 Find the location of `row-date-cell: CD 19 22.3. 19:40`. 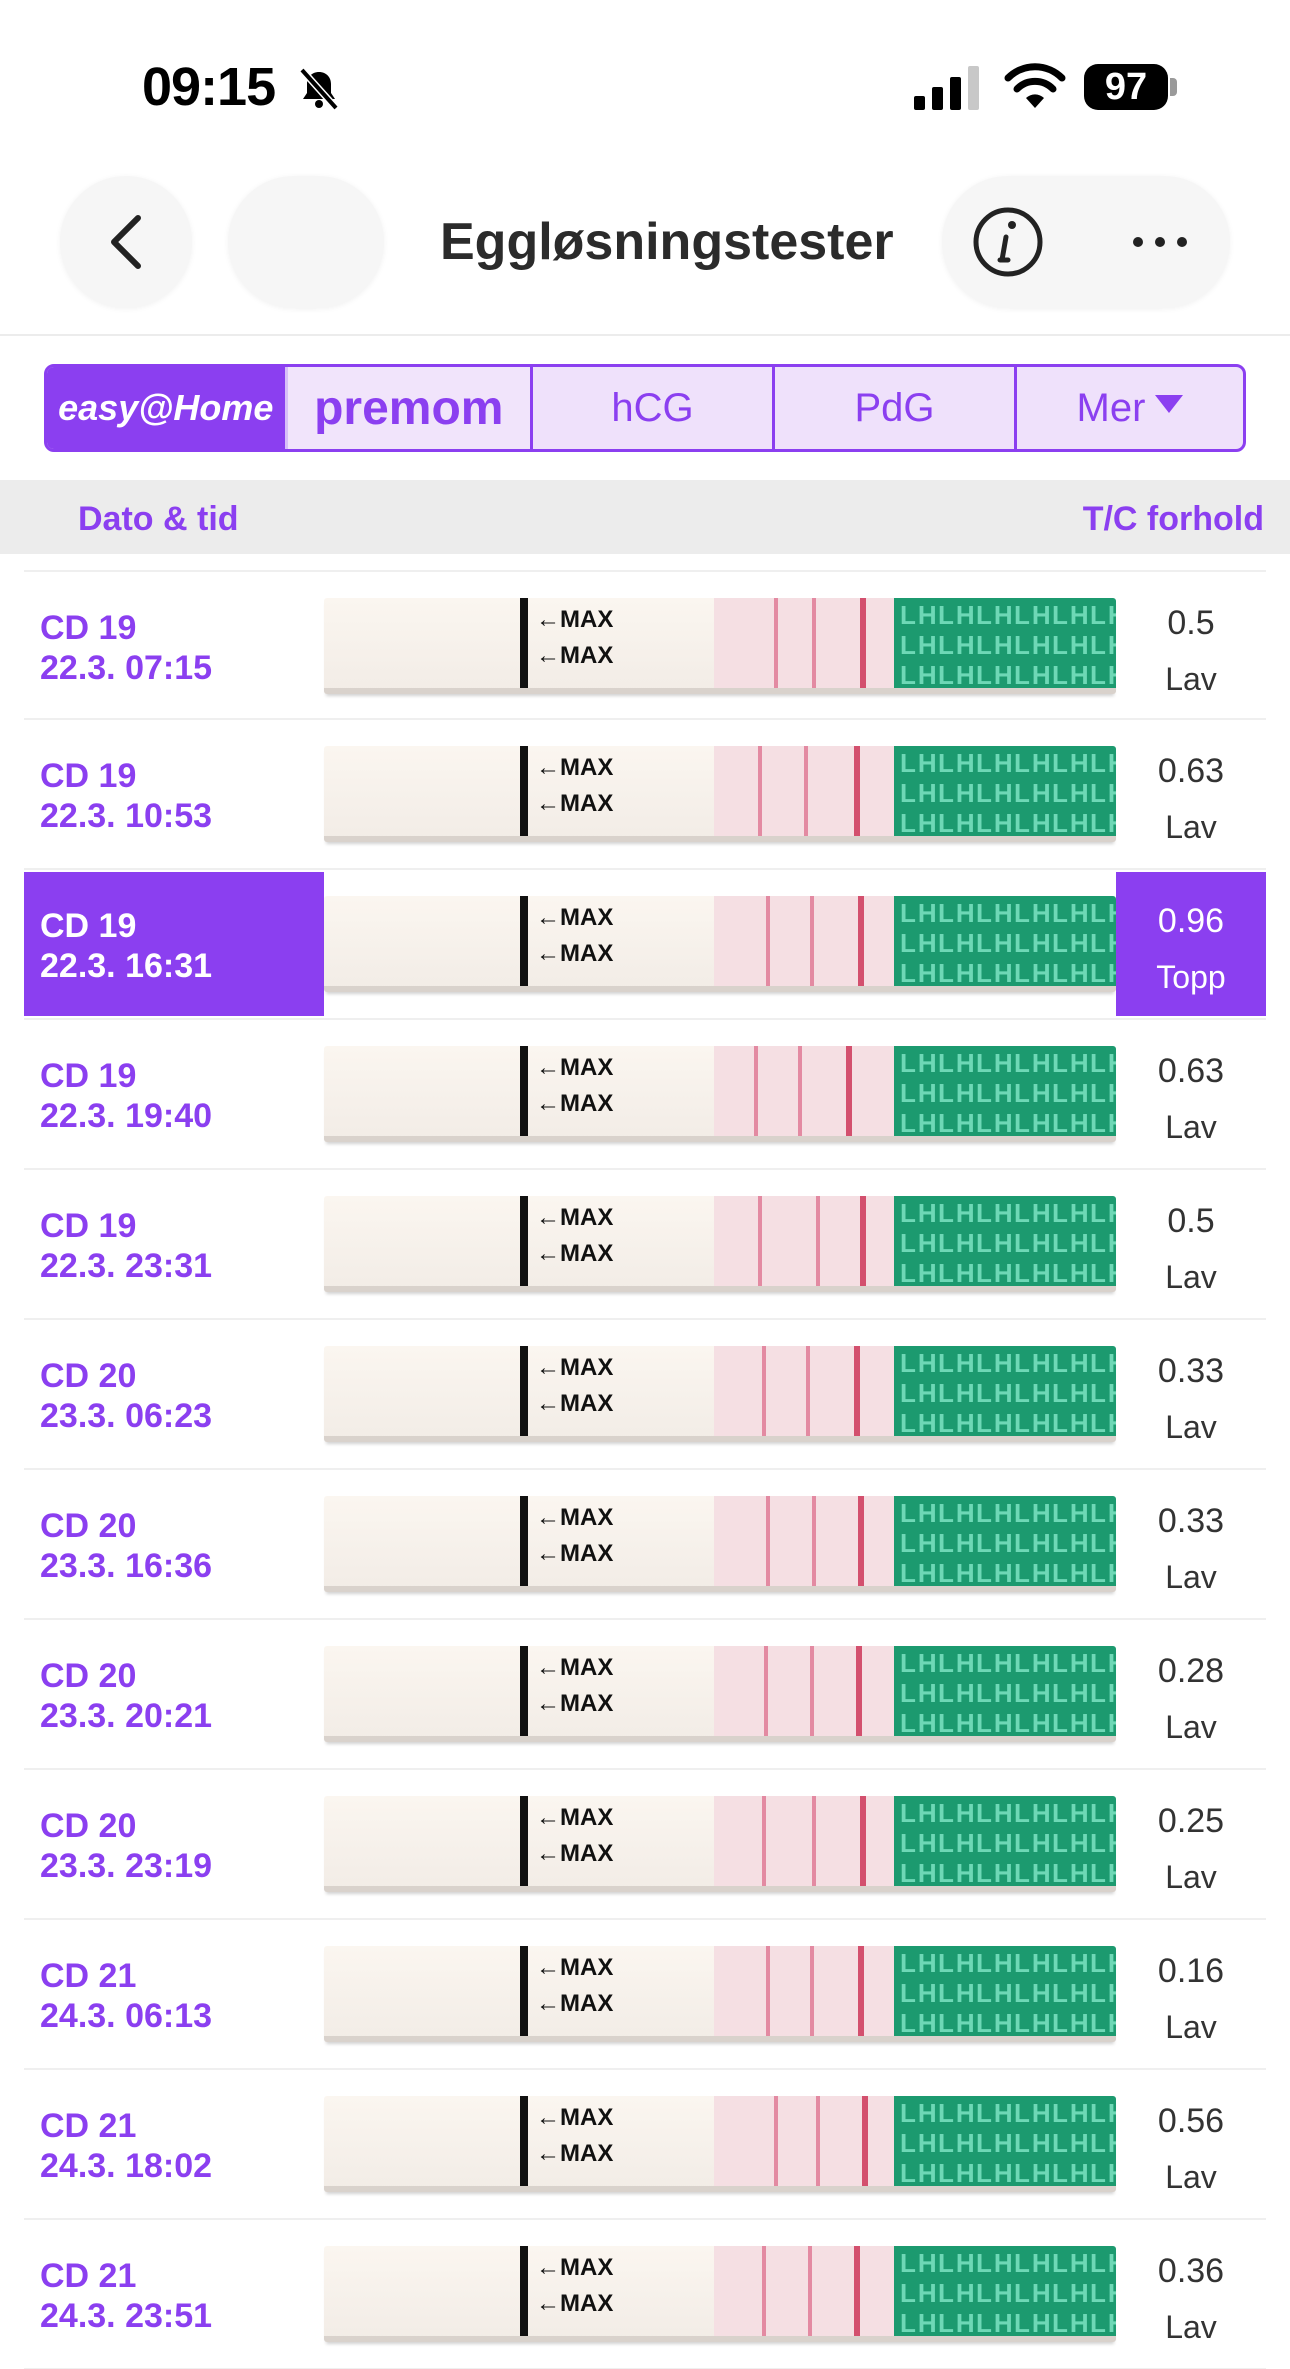

row-date-cell: CD 19 22.3. 19:40 is located at coordinates (174, 1094).